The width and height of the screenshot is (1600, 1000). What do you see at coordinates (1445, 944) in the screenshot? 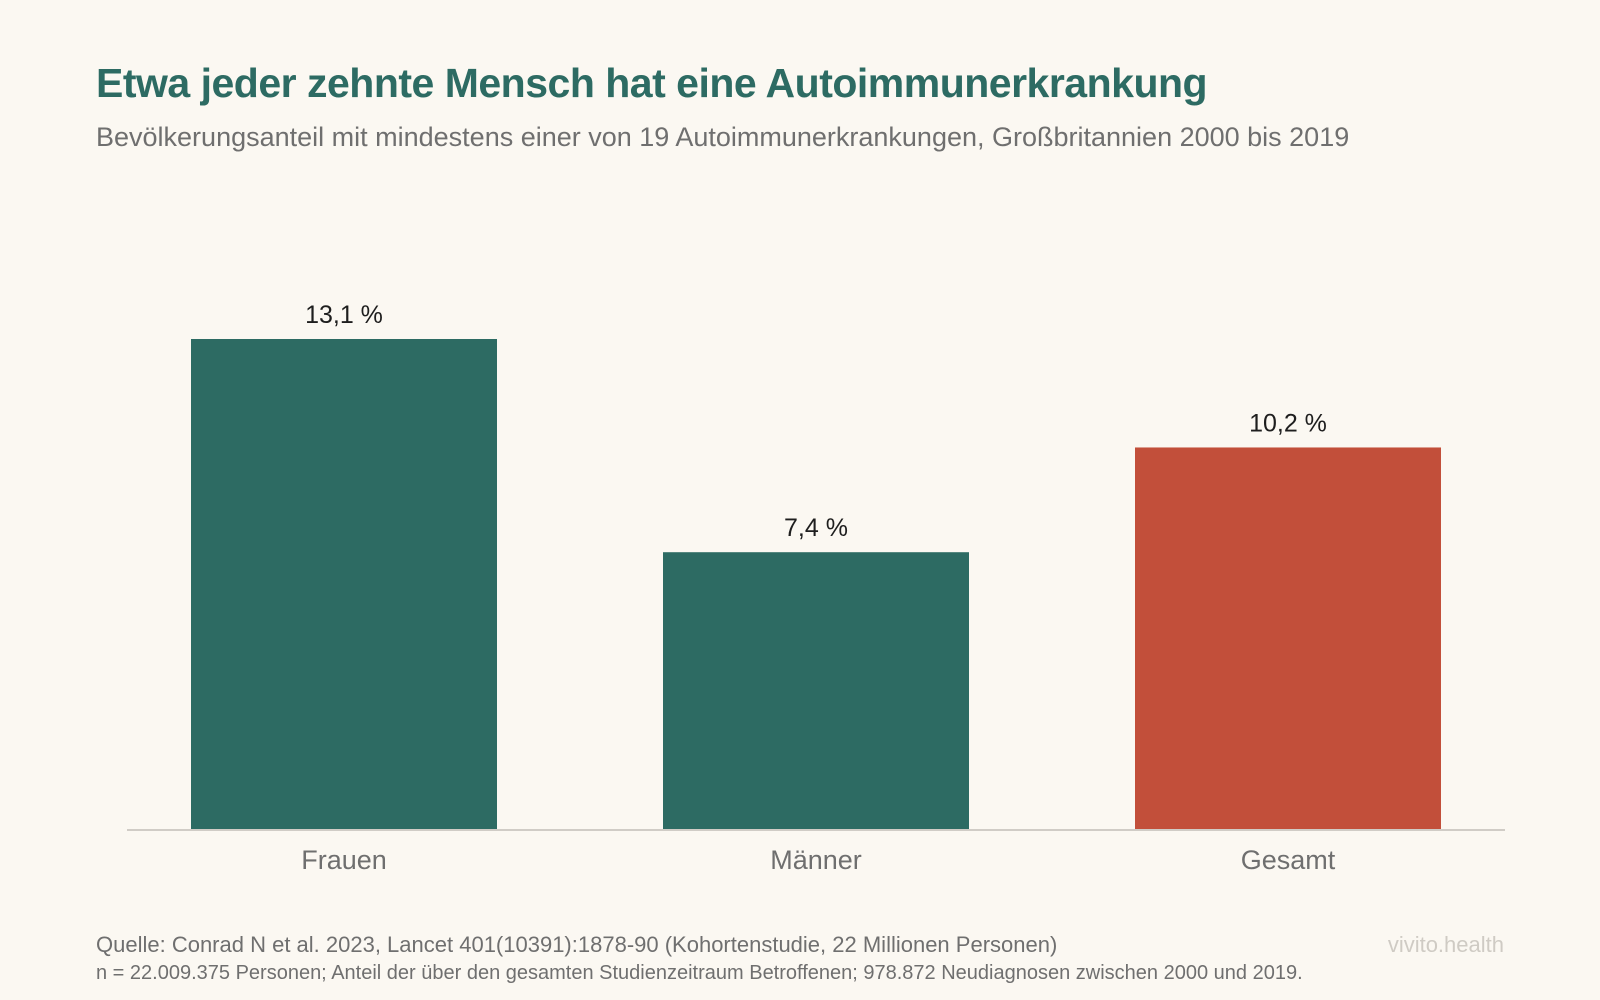
I see `brand-label: vivito.health` at bounding box center [1445, 944].